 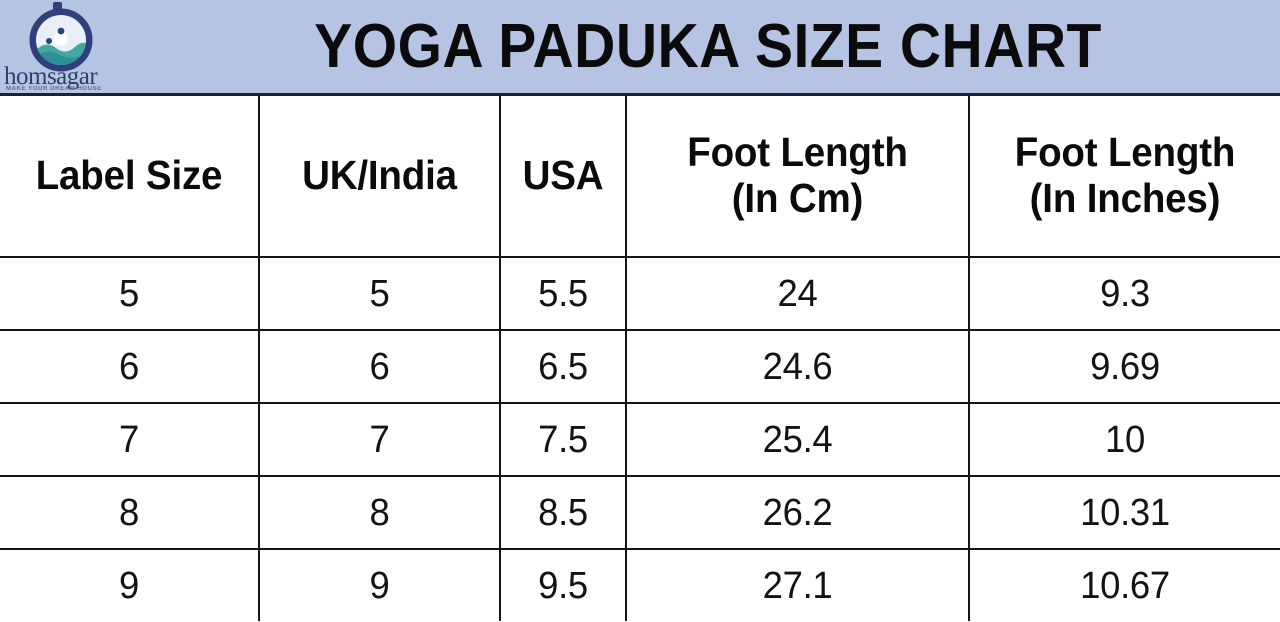 I want to click on cell-foot-length-cm: 26.2, so click(x=797, y=512).